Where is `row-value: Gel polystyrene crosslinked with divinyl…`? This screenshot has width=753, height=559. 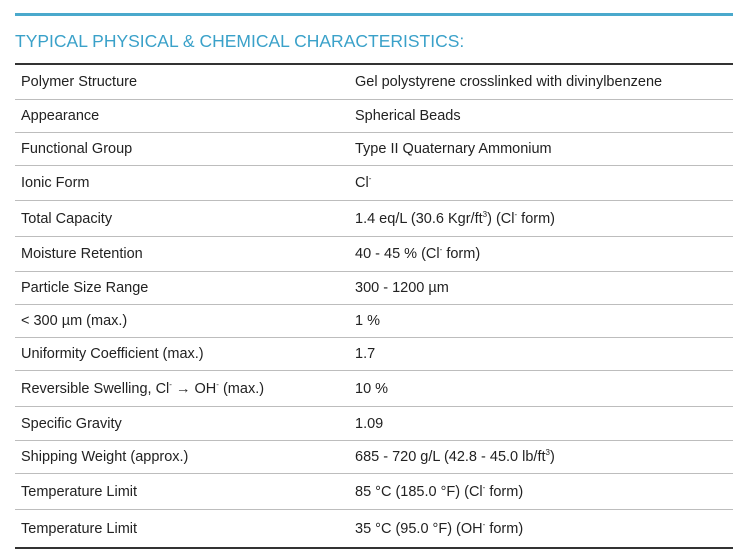
row-value: Gel polystyrene crosslinked with divinyl… is located at coordinates (509, 82).